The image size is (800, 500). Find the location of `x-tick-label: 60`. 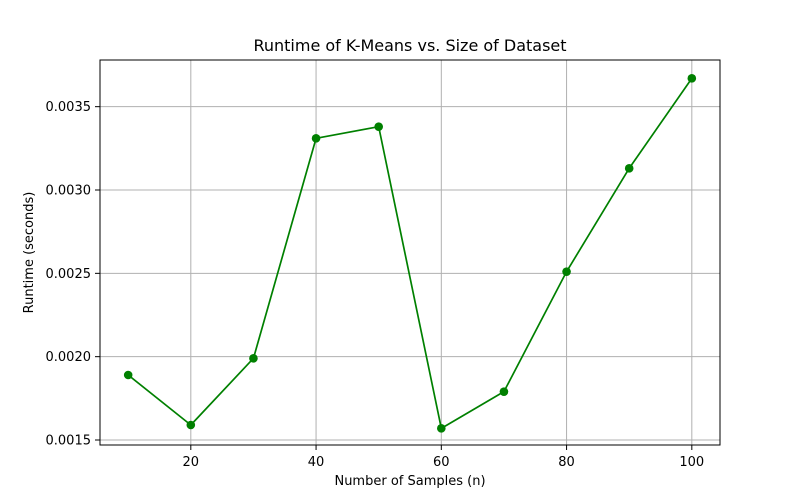

x-tick-label: 60 is located at coordinates (441, 462).